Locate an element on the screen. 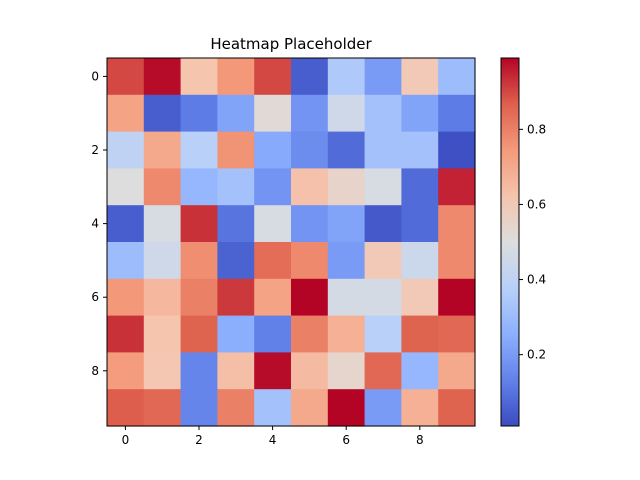 The height and width of the screenshot is (480, 640). x-tick-label: 0 is located at coordinates (126, 440).